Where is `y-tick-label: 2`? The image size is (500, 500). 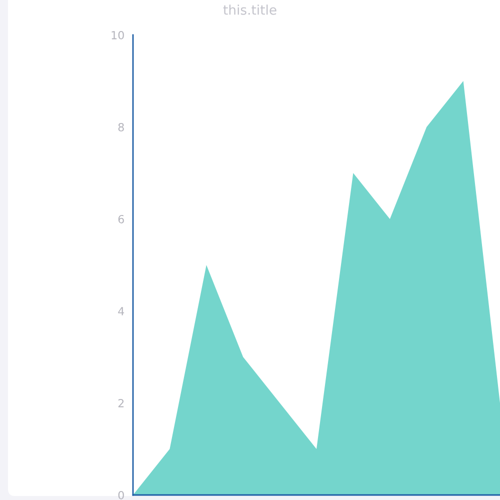
y-tick-label: 2 is located at coordinates (121, 403).